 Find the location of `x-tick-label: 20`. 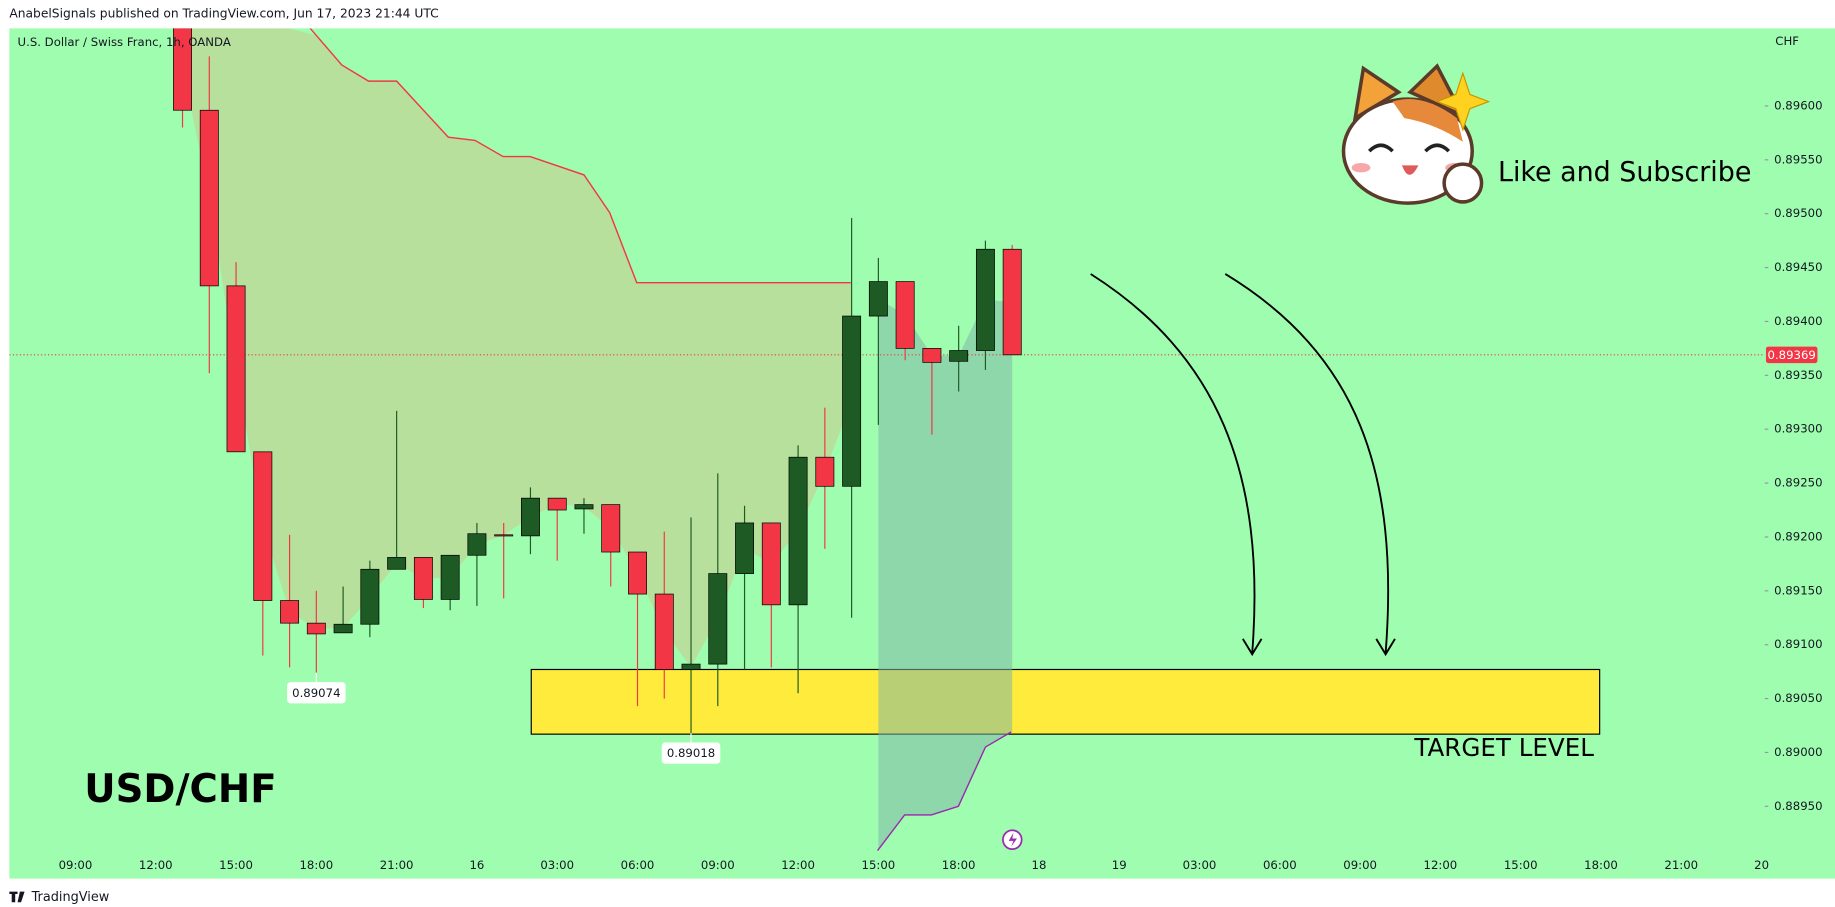

x-tick-label: 20 is located at coordinates (1761, 865).